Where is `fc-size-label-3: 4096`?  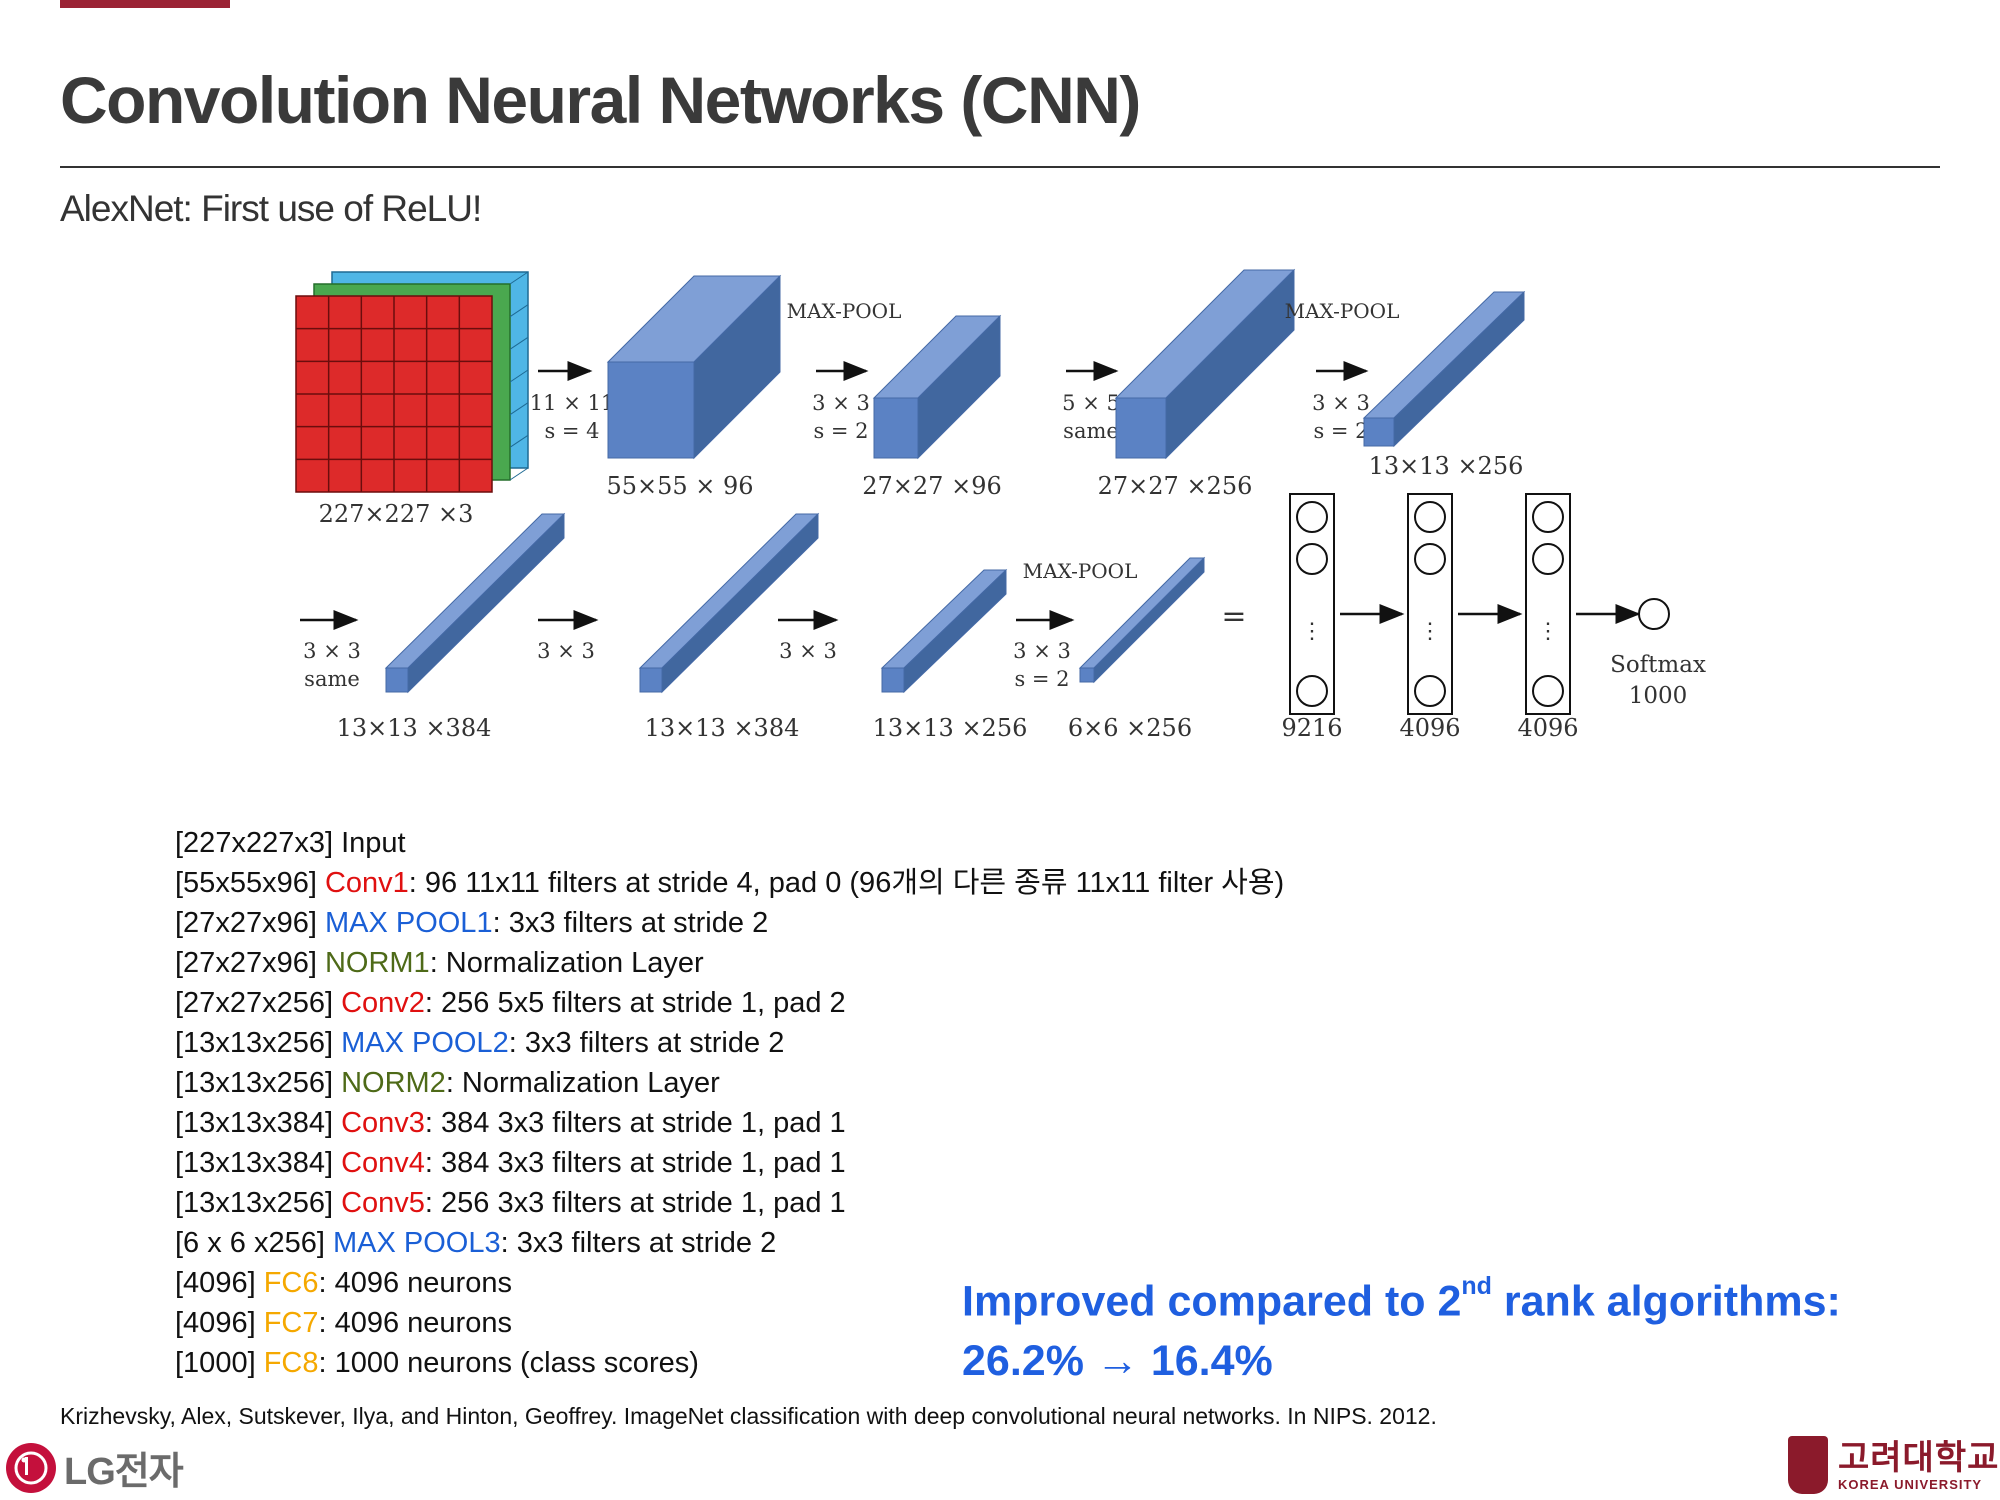
fc-size-label-3: 4096 is located at coordinates (1547, 728).